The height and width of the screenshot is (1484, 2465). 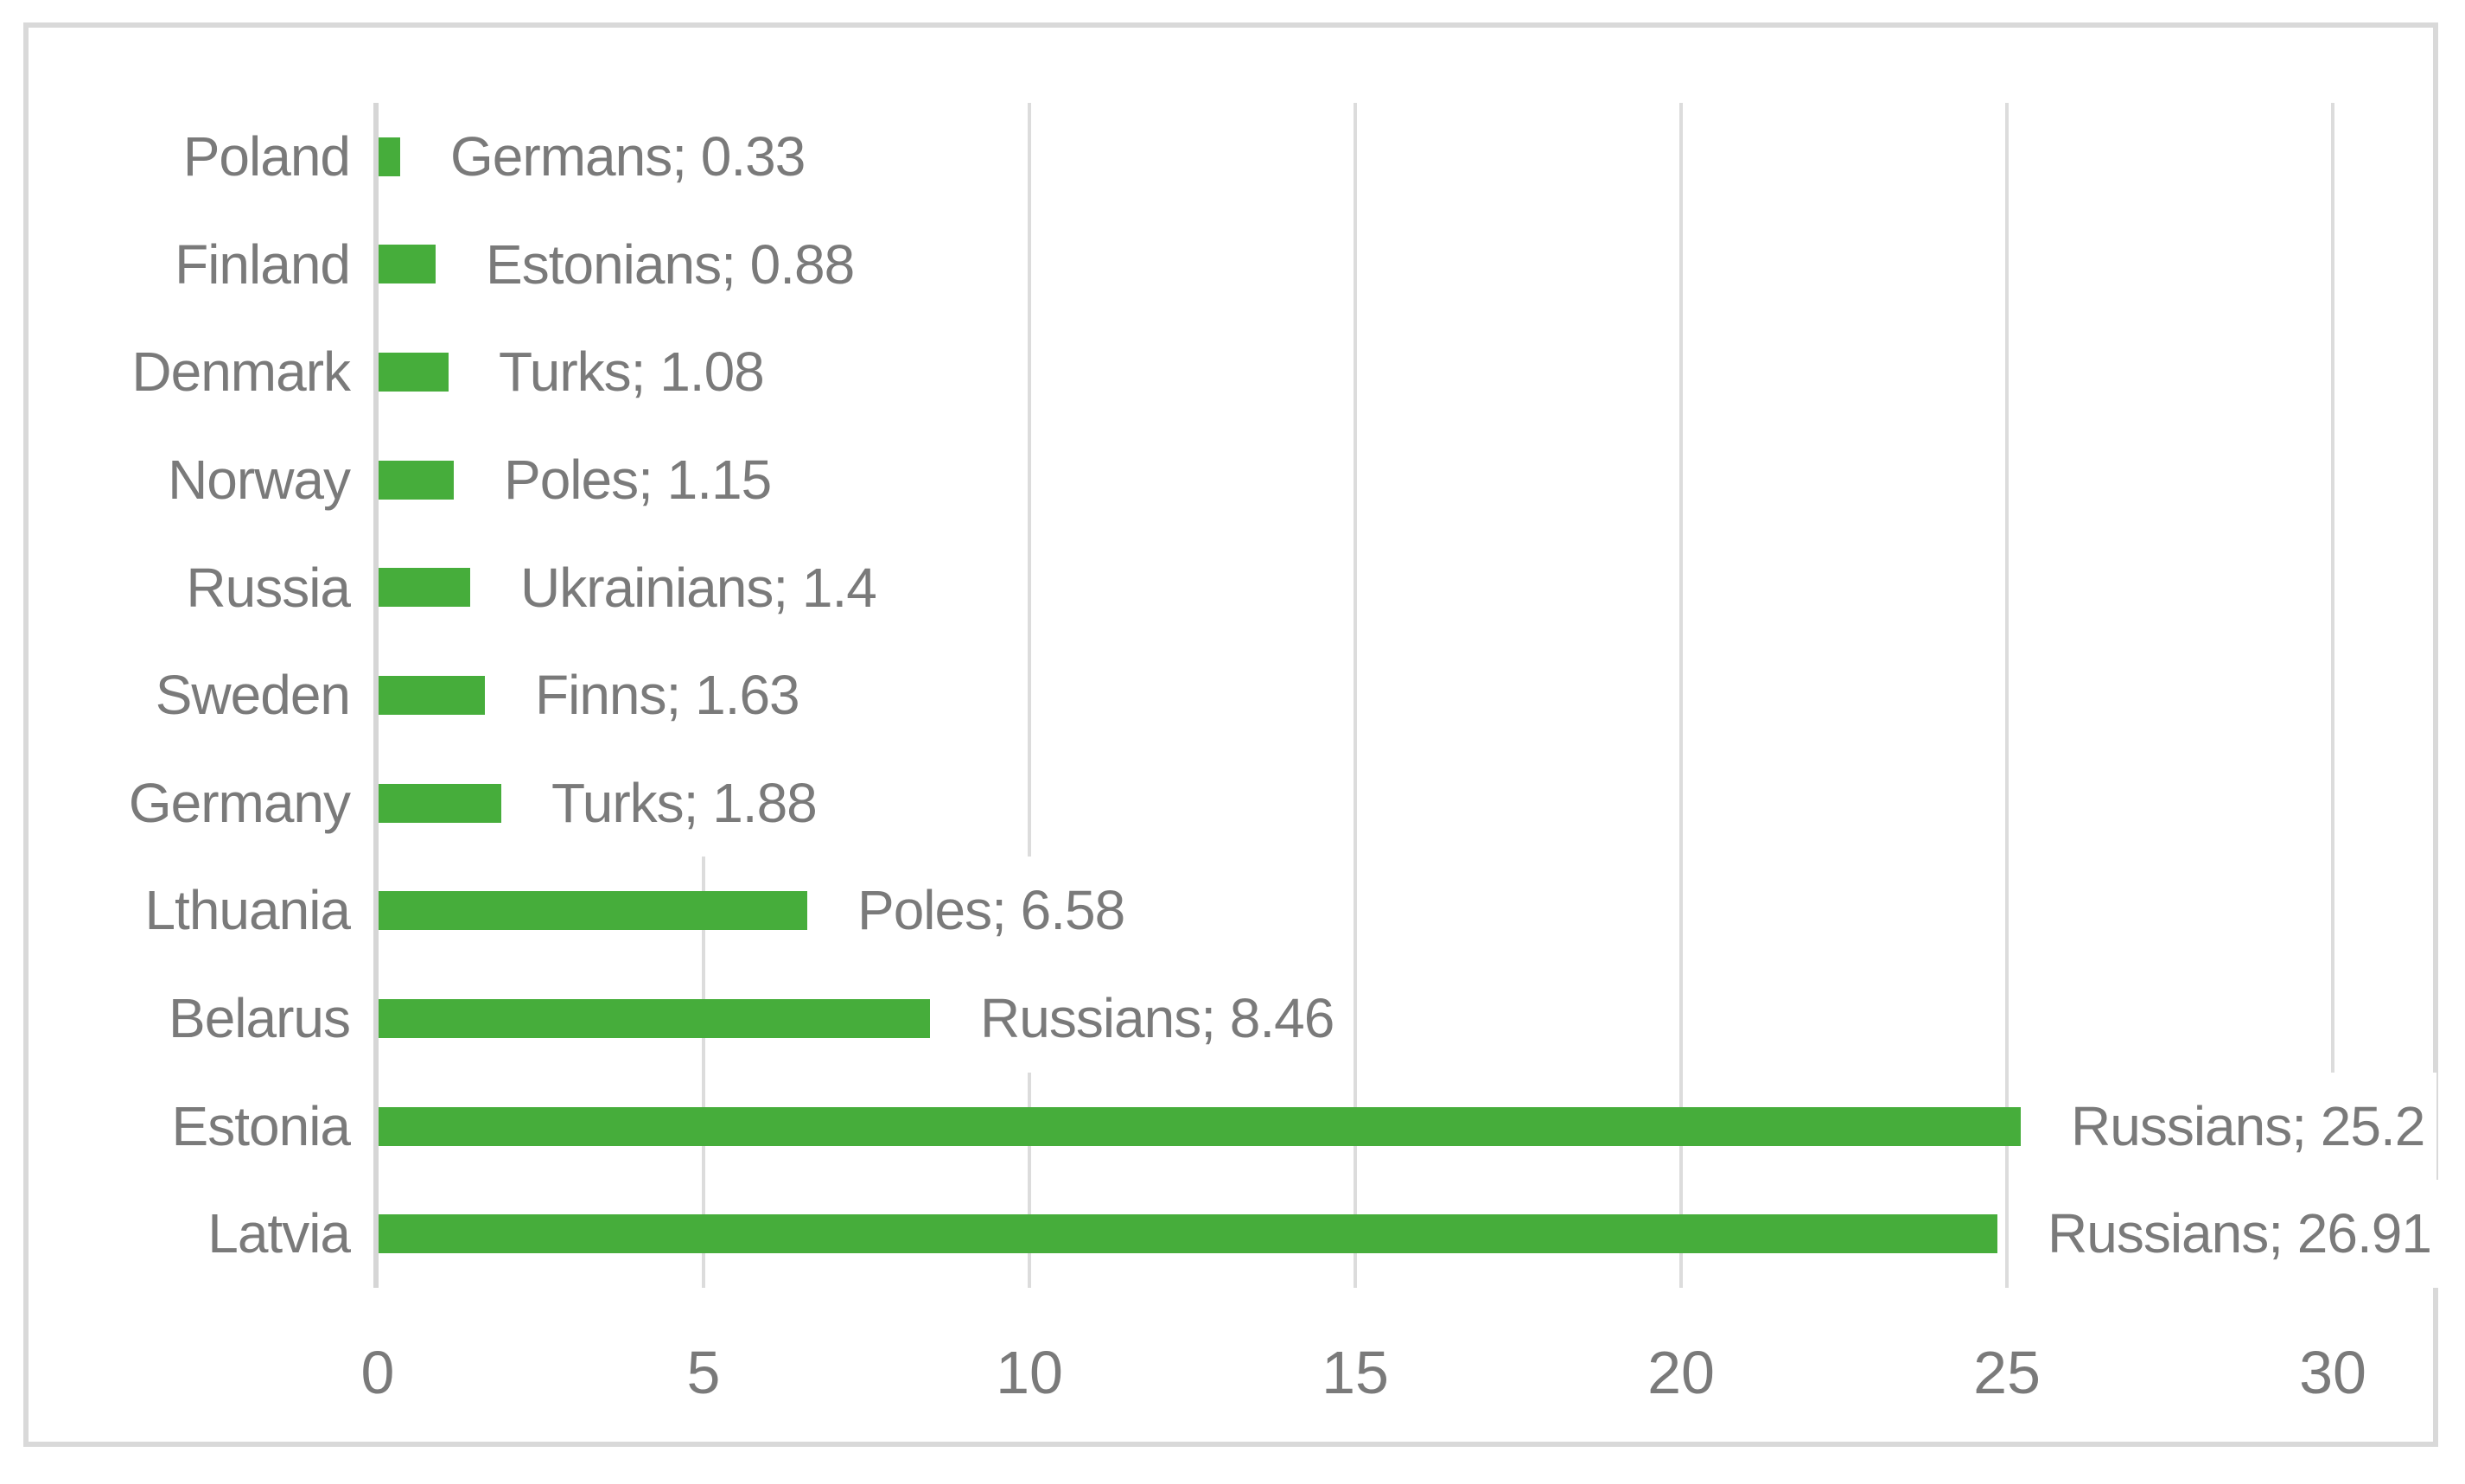 What do you see at coordinates (261, 1125) in the screenshot?
I see `category-label-estonia: Estonia` at bounding box center [261, 1125].